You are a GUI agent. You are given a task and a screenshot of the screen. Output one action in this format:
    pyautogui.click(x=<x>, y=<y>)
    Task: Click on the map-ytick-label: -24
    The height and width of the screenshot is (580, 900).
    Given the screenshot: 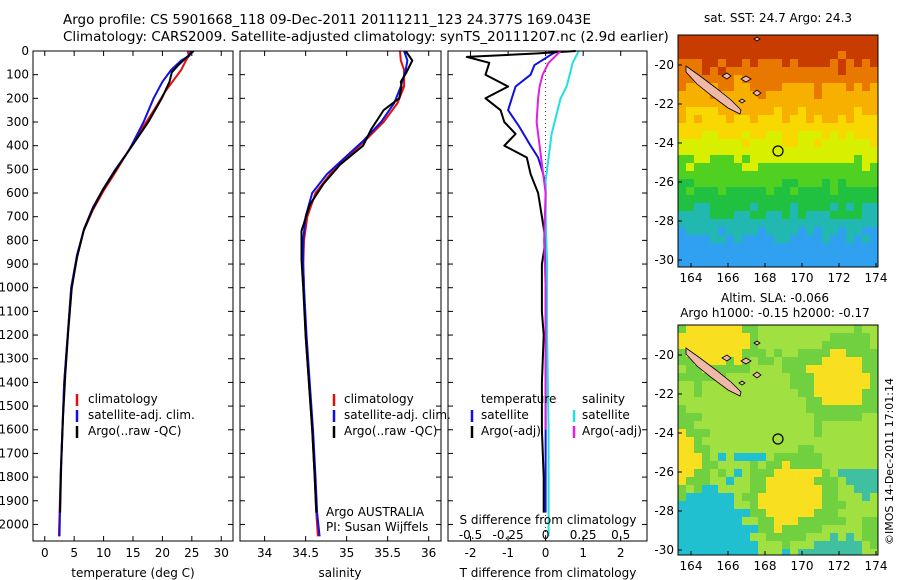 What is the action you would take?
    pyautogui.click(x=664, y=143)
    